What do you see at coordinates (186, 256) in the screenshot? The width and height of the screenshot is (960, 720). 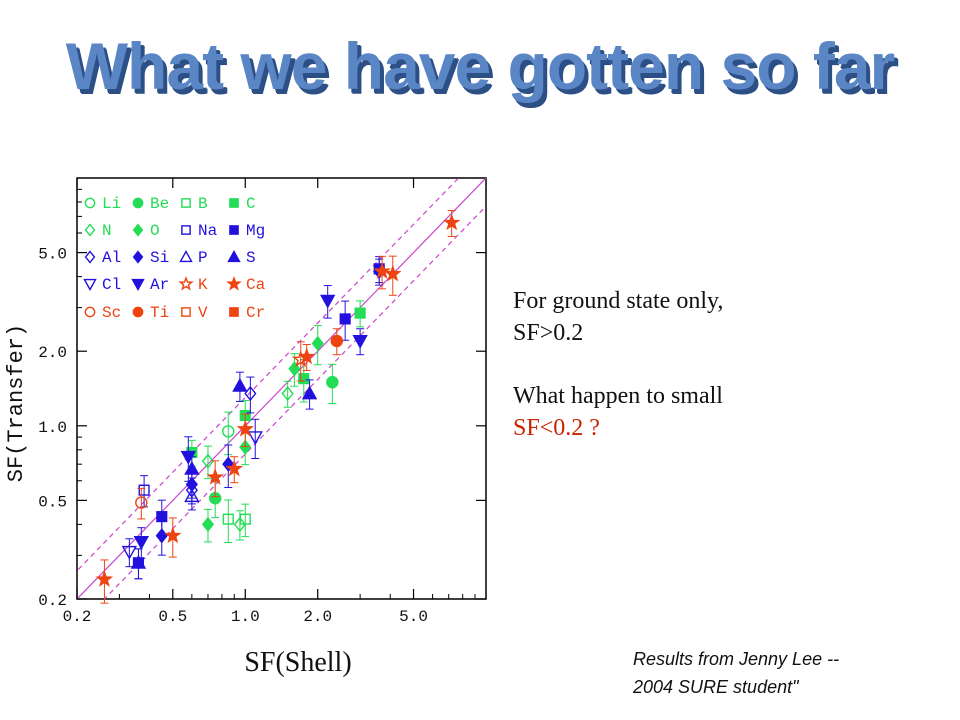 I see `legend-marker-p` at bounding box center [186, 256].